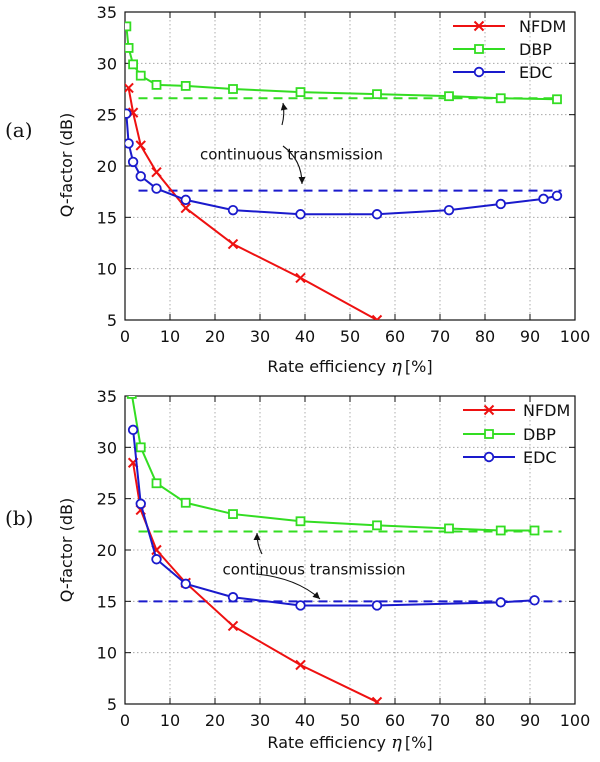  I want to click on y-axis-label: Q-factor (dB), so click(66, 550).